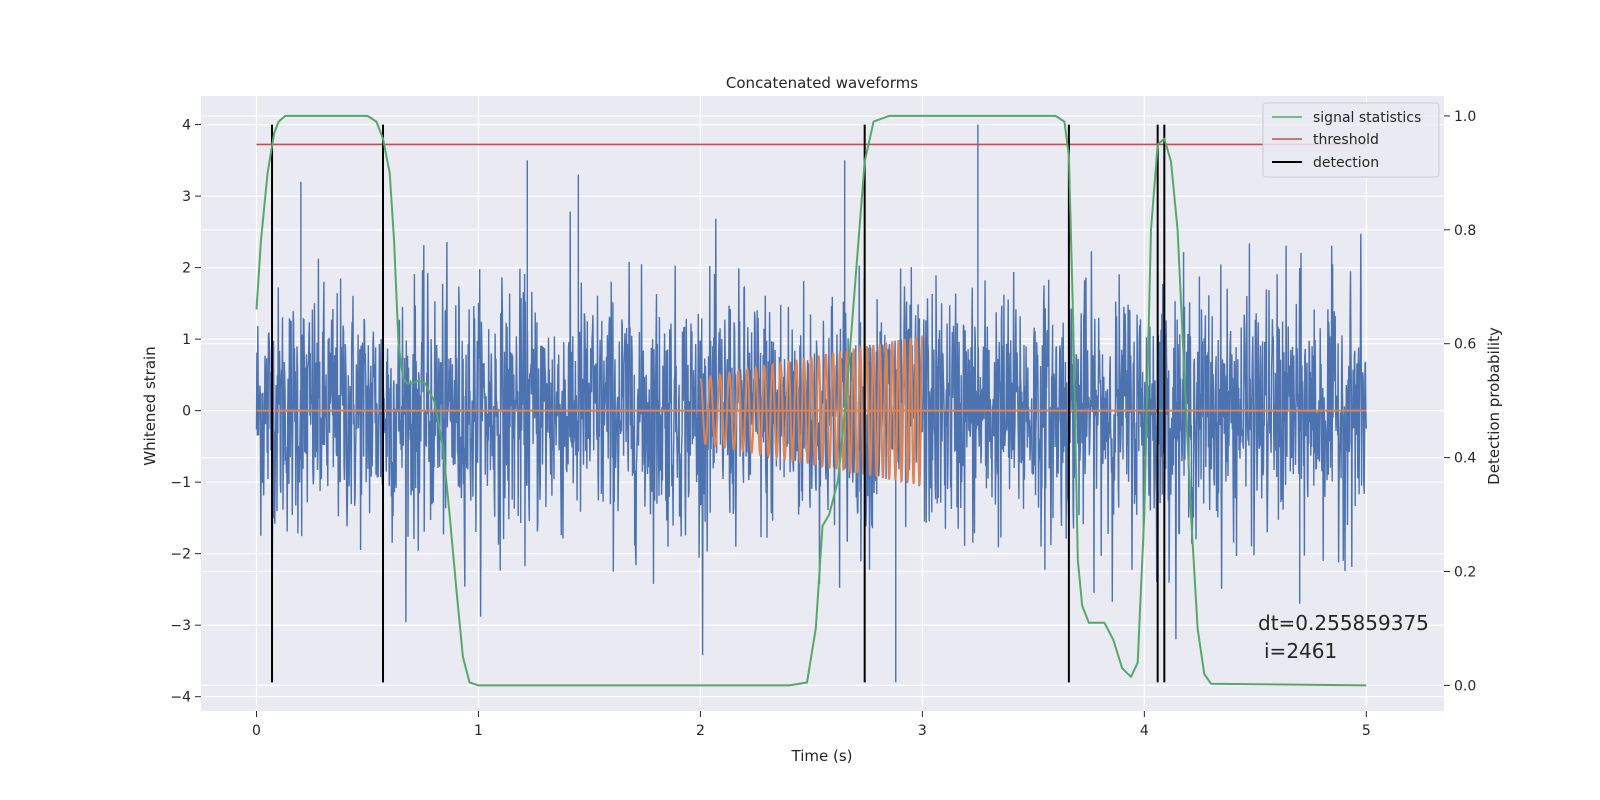  What do you see at coordinates (822, 83) in the screenshot?
I see `chart-title: Concatenated waveforms` at bounding box center [822, 83].